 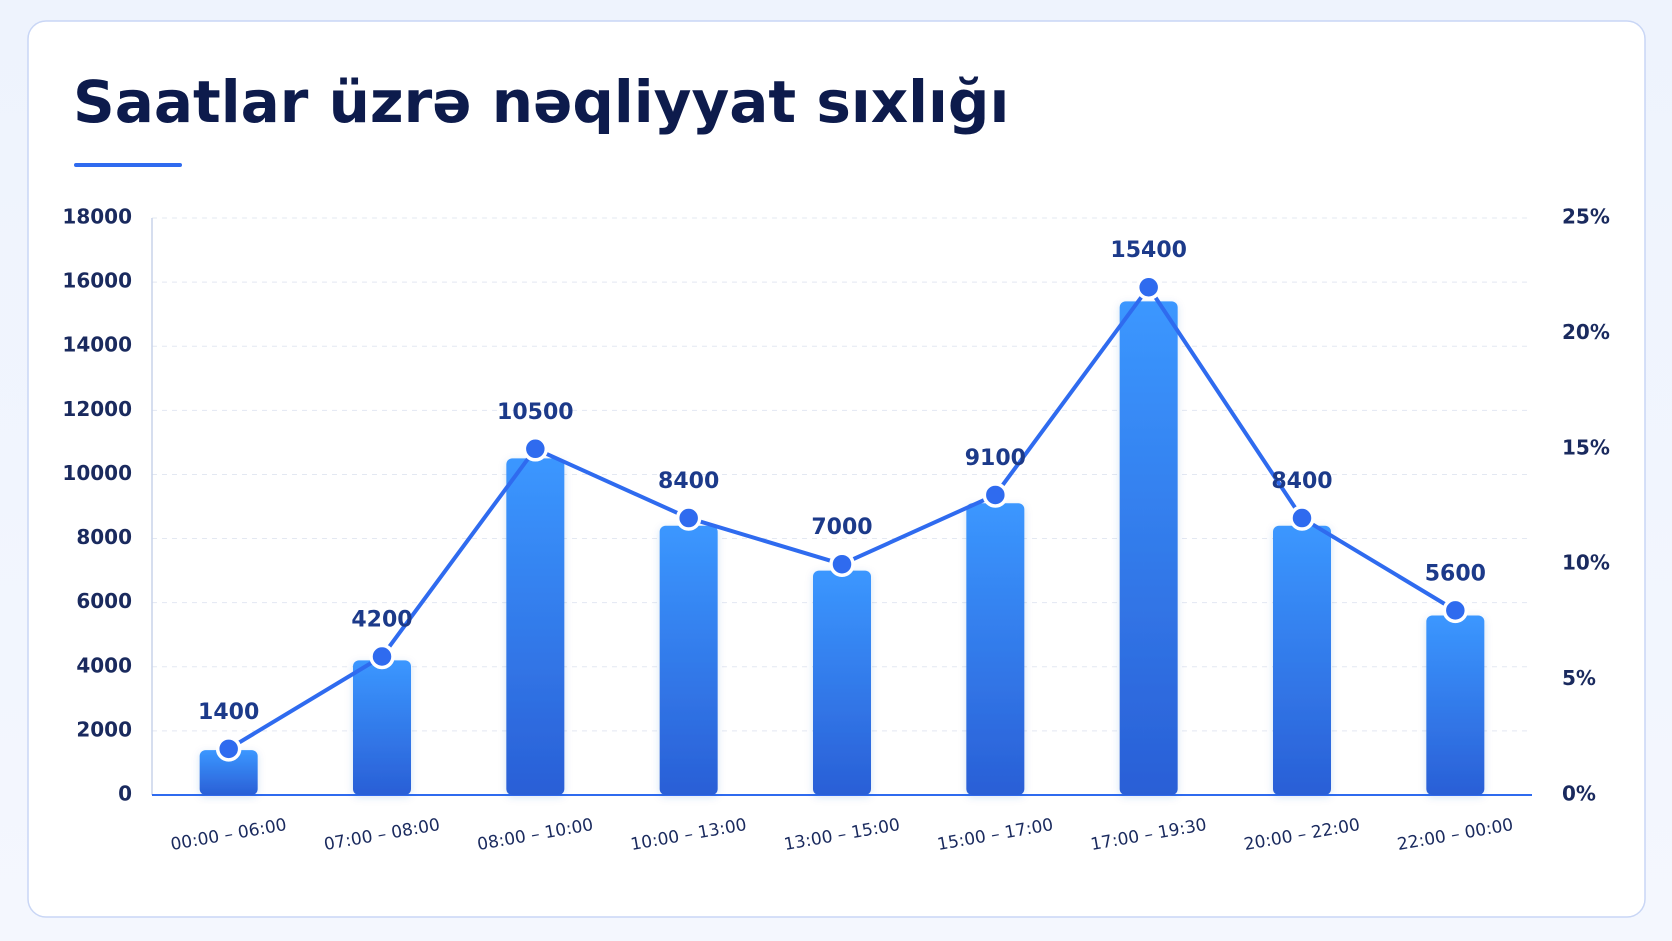 What do you see at coordinates (1579, 678) in the screenshot?
I see `y2-tick-label: 5%` at bounding box center [1579, 678].